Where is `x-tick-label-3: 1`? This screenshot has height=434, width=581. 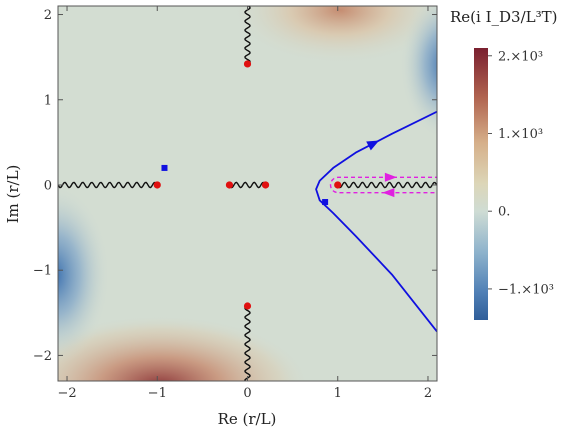
x-tick-label-3: 1 is located at coordinates (338, 393).